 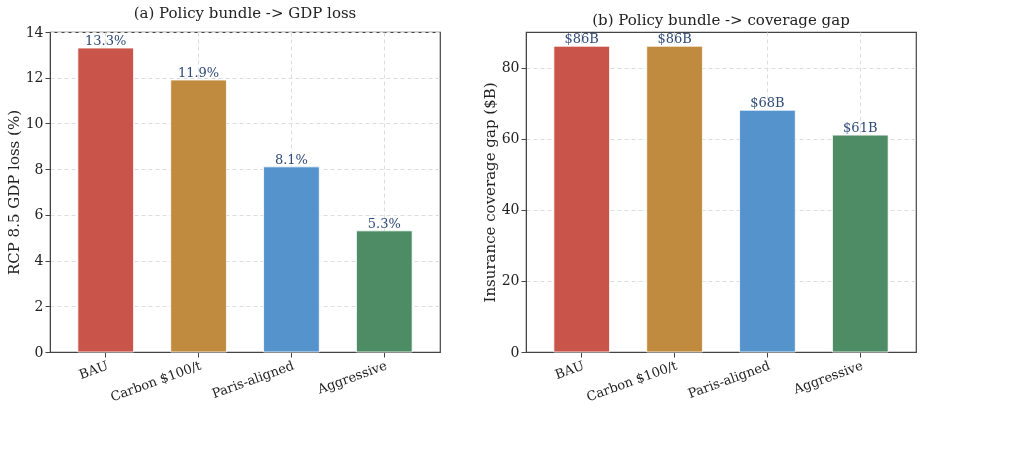 What do you see at coordinates (721, 20) in the screenshot?
I see `chart-title: (b) Policy bundle -> coverage gap` at bounding box center [721, 20].